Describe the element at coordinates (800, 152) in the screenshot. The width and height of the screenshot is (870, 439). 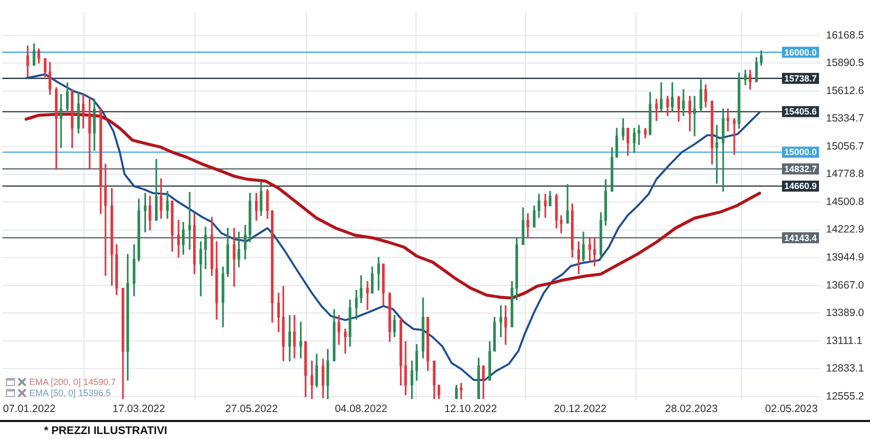
I see `ref-line-label: 15000.0` at that location.